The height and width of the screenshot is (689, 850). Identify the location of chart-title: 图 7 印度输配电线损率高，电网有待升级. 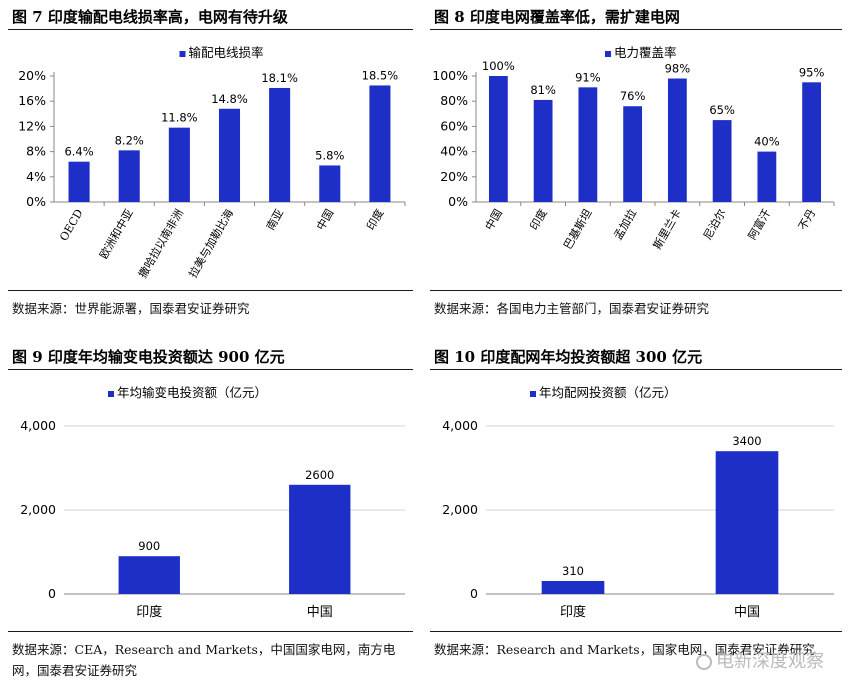
(210, 17).